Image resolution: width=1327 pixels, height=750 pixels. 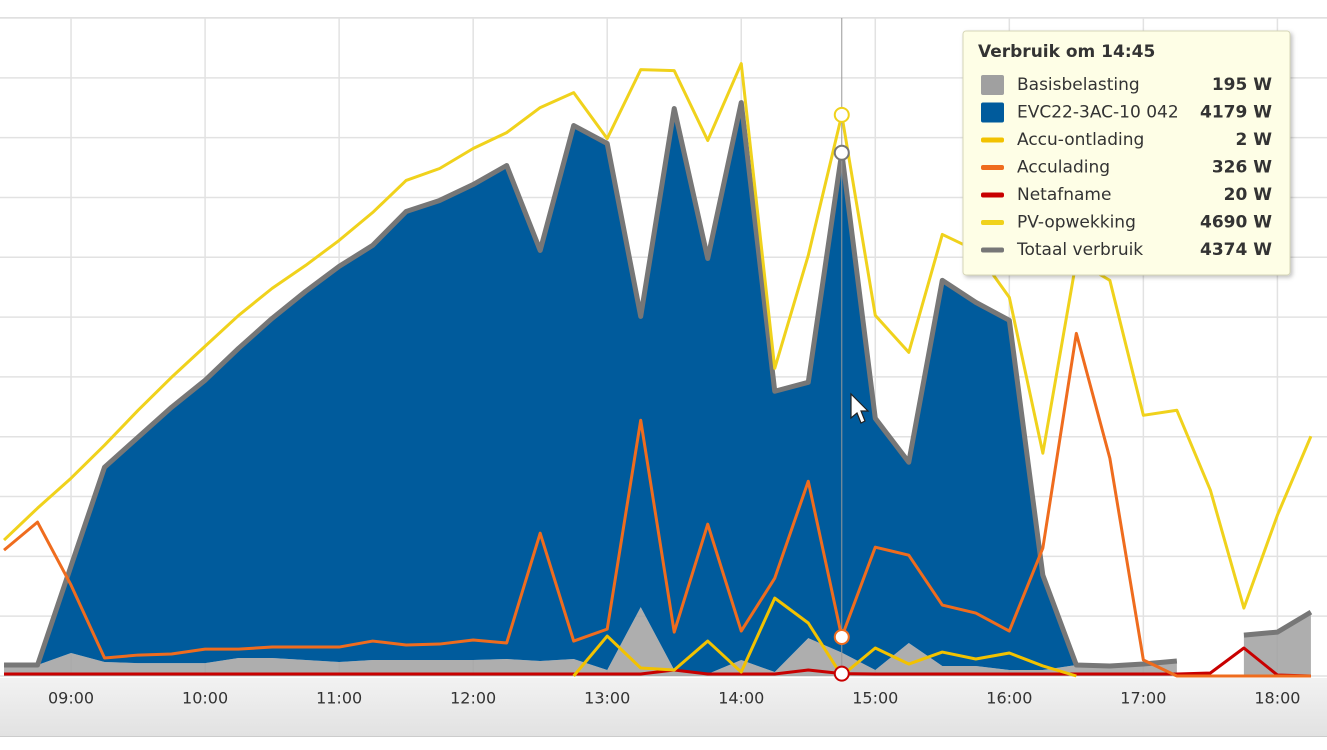 I want to click on tooltip-value: 4690 W, so click(x=1236, y=223).